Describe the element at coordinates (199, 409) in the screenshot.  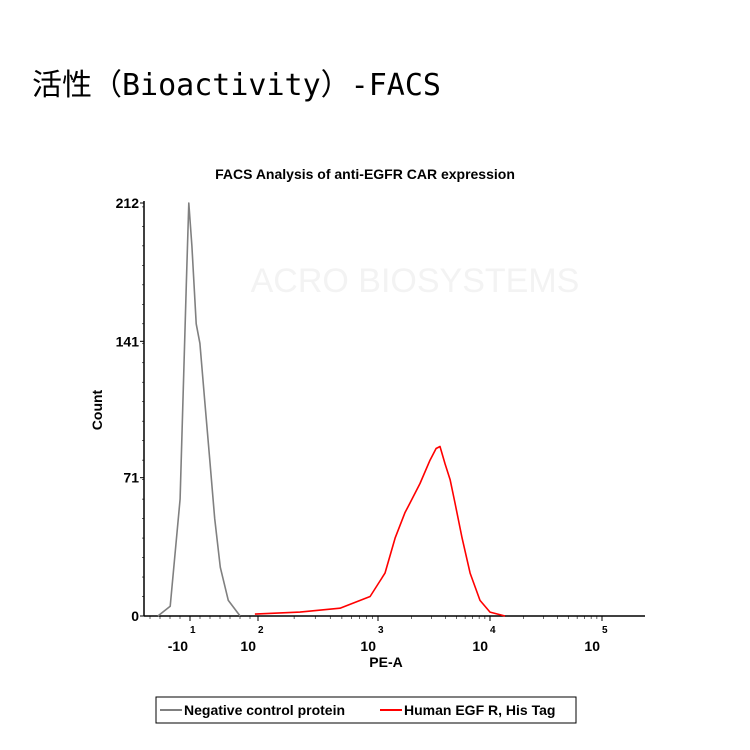
I see `negative-control-curve` at that location.